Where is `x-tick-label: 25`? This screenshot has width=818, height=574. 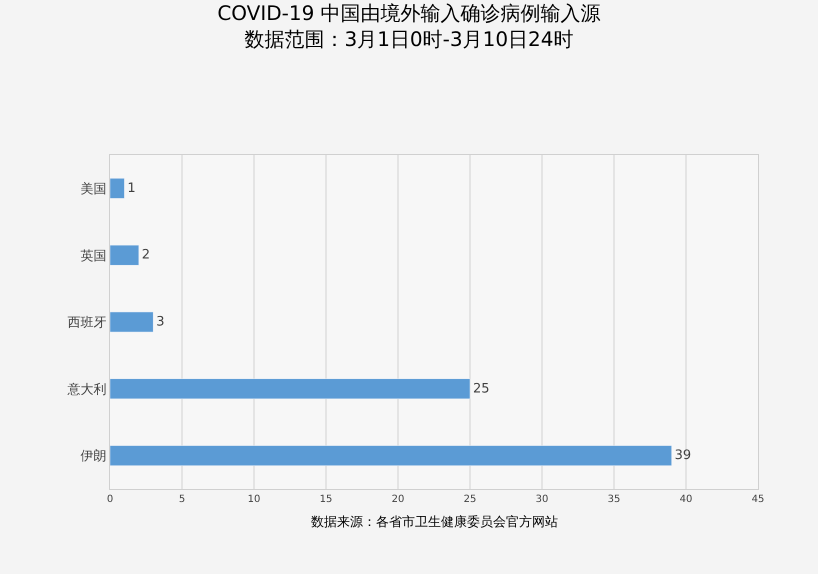 x-tick-label: 25 is located at coordinates (470, 499).